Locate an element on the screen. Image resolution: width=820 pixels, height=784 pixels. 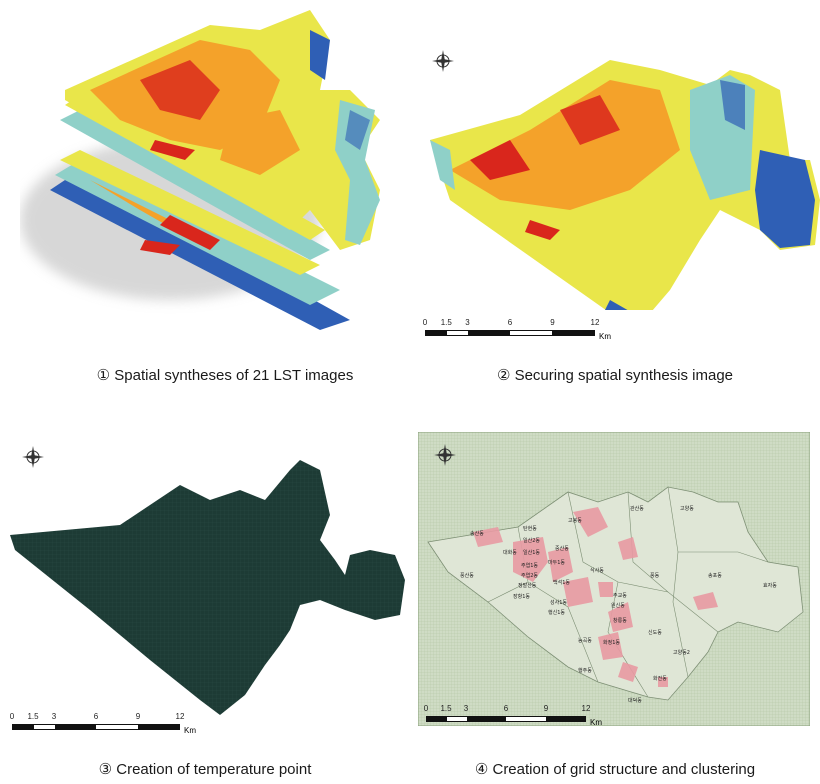
district-label: 관산동 is located at coordinates (637, 508).